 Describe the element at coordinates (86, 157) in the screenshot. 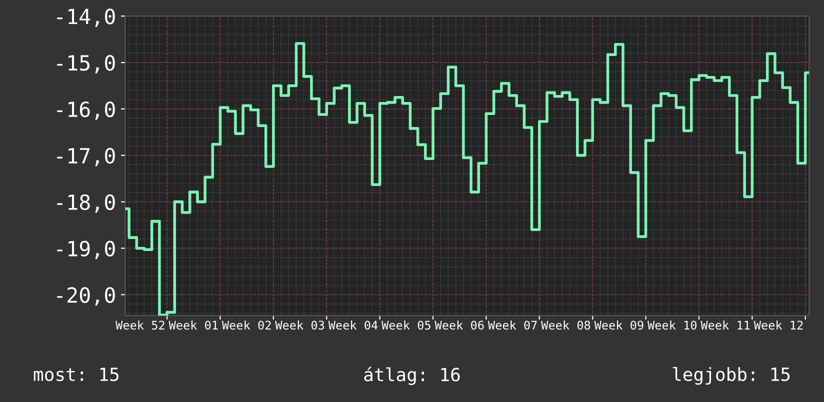

I see `y-tick-label: -17,0` at that location.